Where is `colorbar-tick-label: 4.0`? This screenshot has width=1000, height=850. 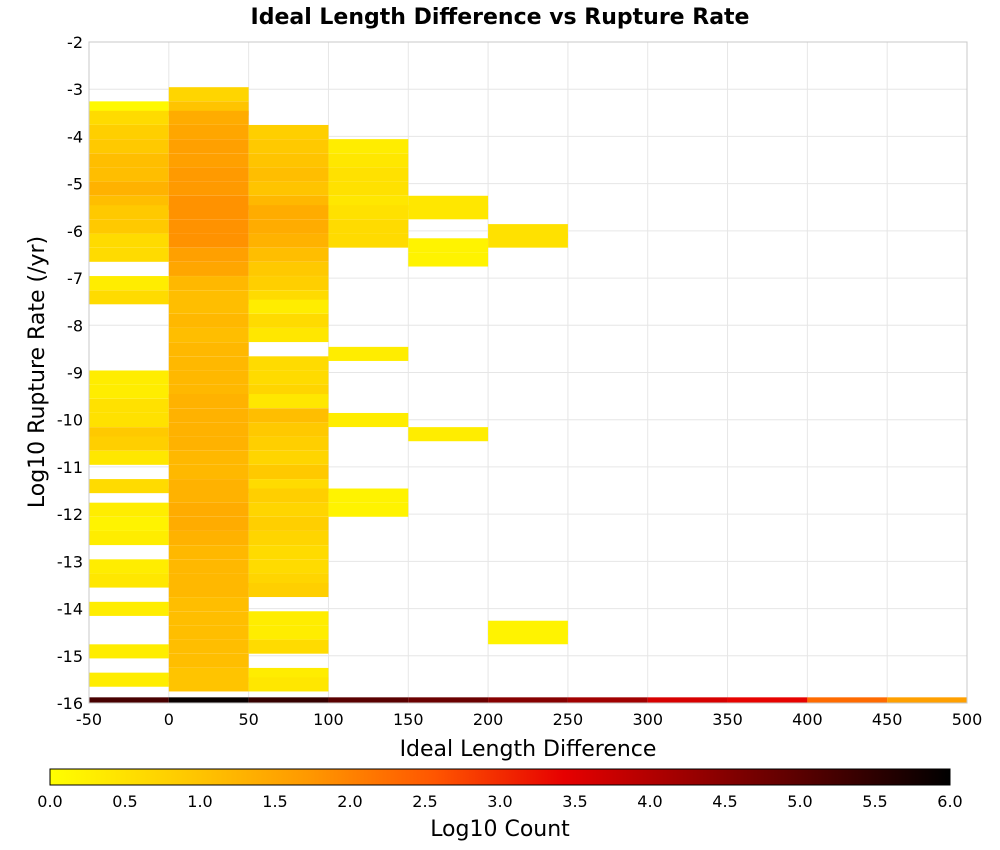 colorbar-tick-label: 4.0 is located at coordinates (649, 801).